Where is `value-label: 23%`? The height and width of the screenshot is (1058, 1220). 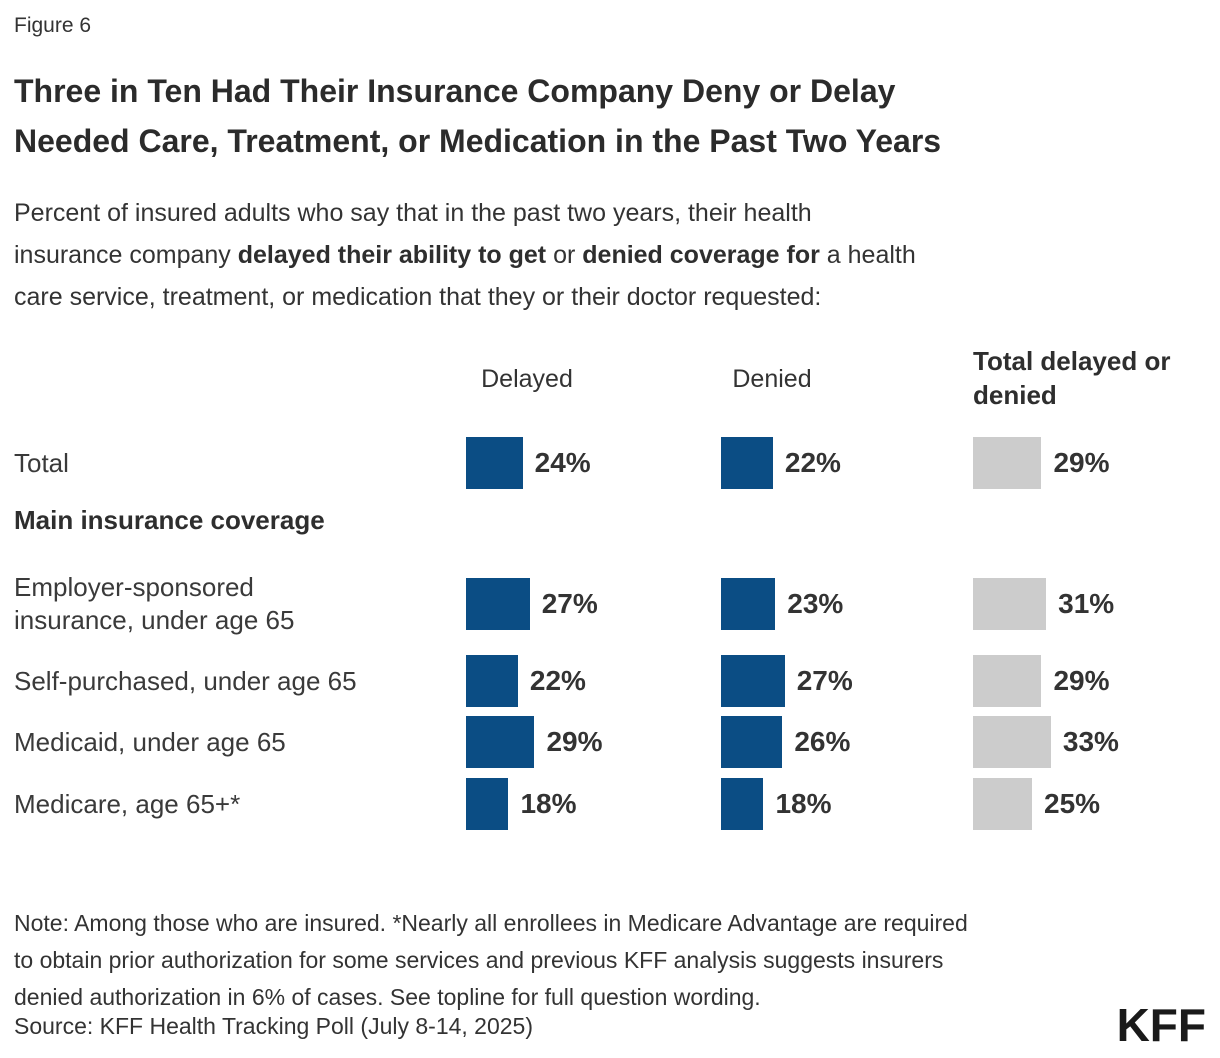
value-label: 23% is located at coordinates (815, 603).